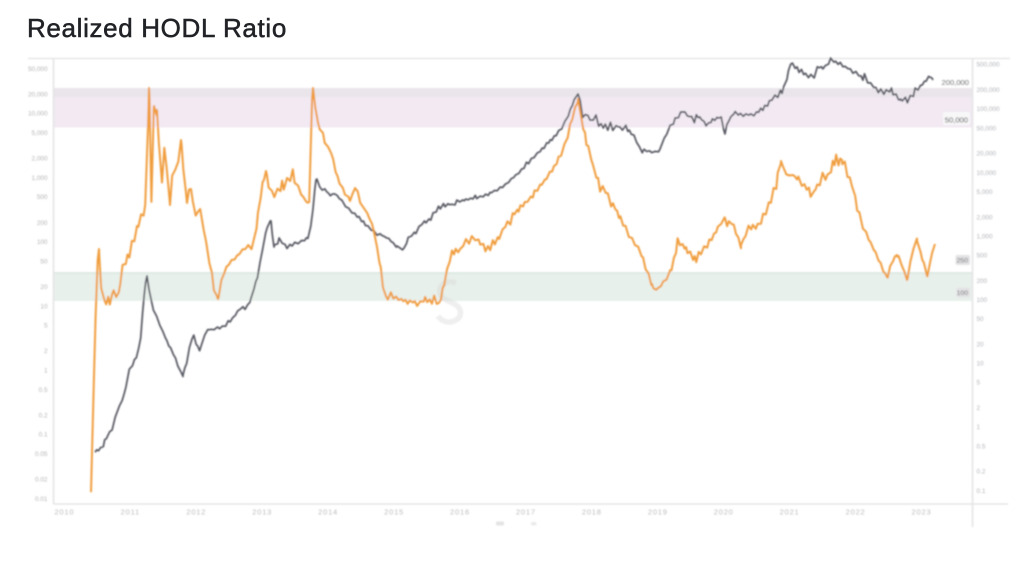 The width and height of the screenshot is (1024, 576). What do you see at coordinates (989, 109) in the screenshot?
I see `svg-text: 100,000` at bounding box center [989, 109].